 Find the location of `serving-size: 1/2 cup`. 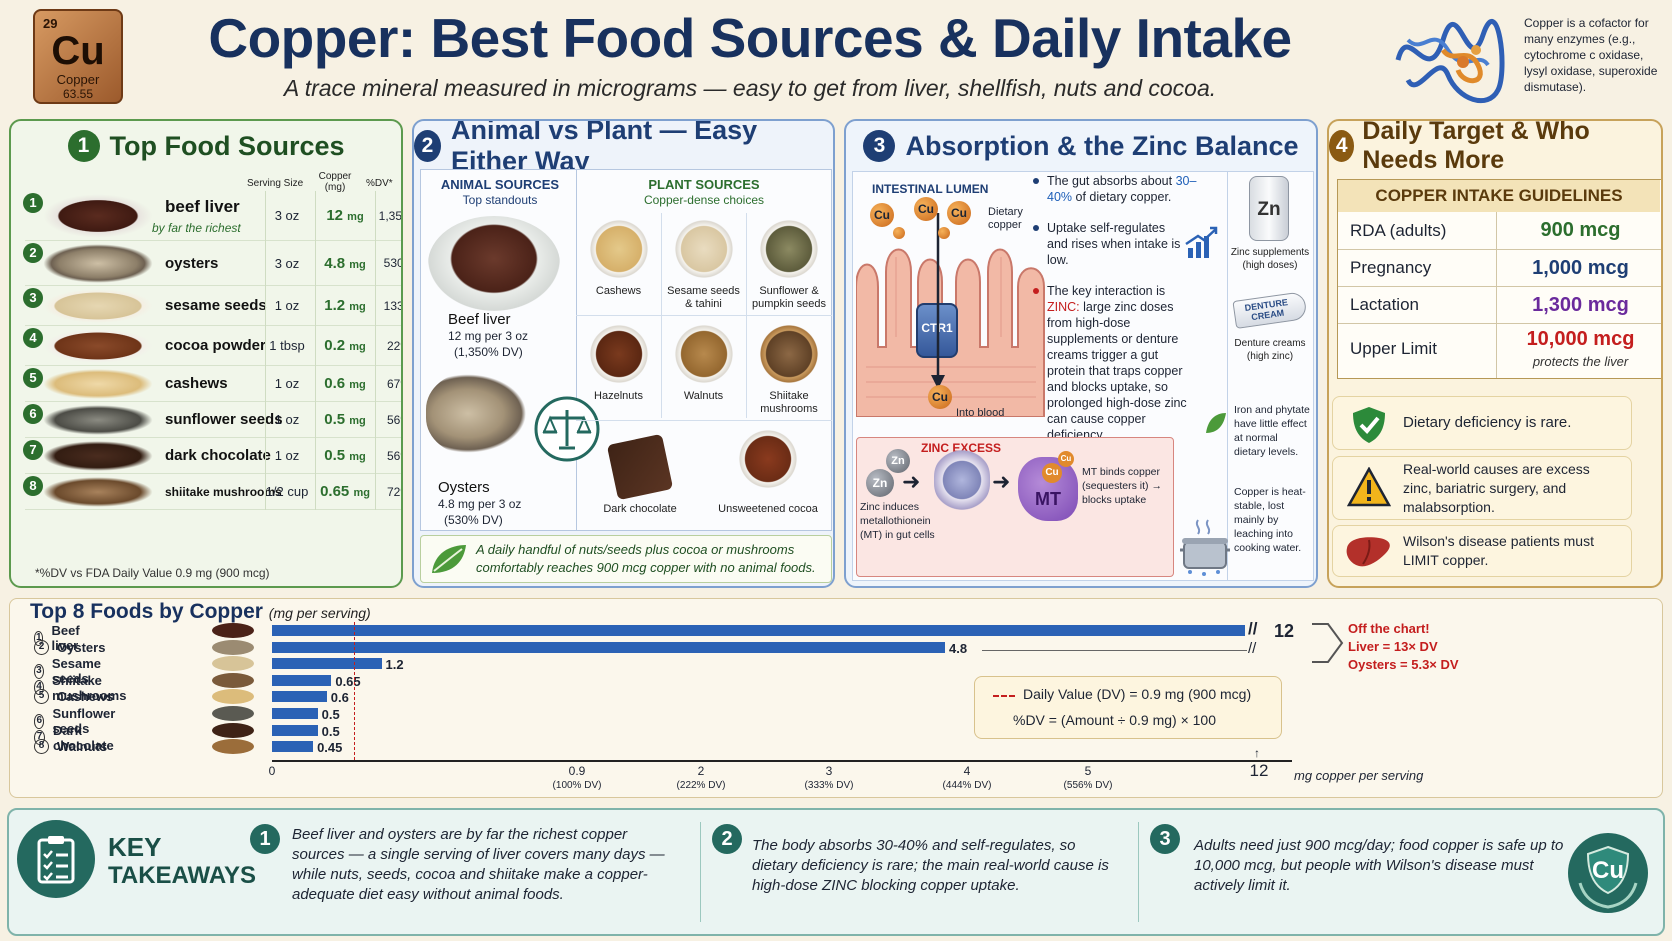

serving-size: 1/2 cup is located at coordinates (287, 491).